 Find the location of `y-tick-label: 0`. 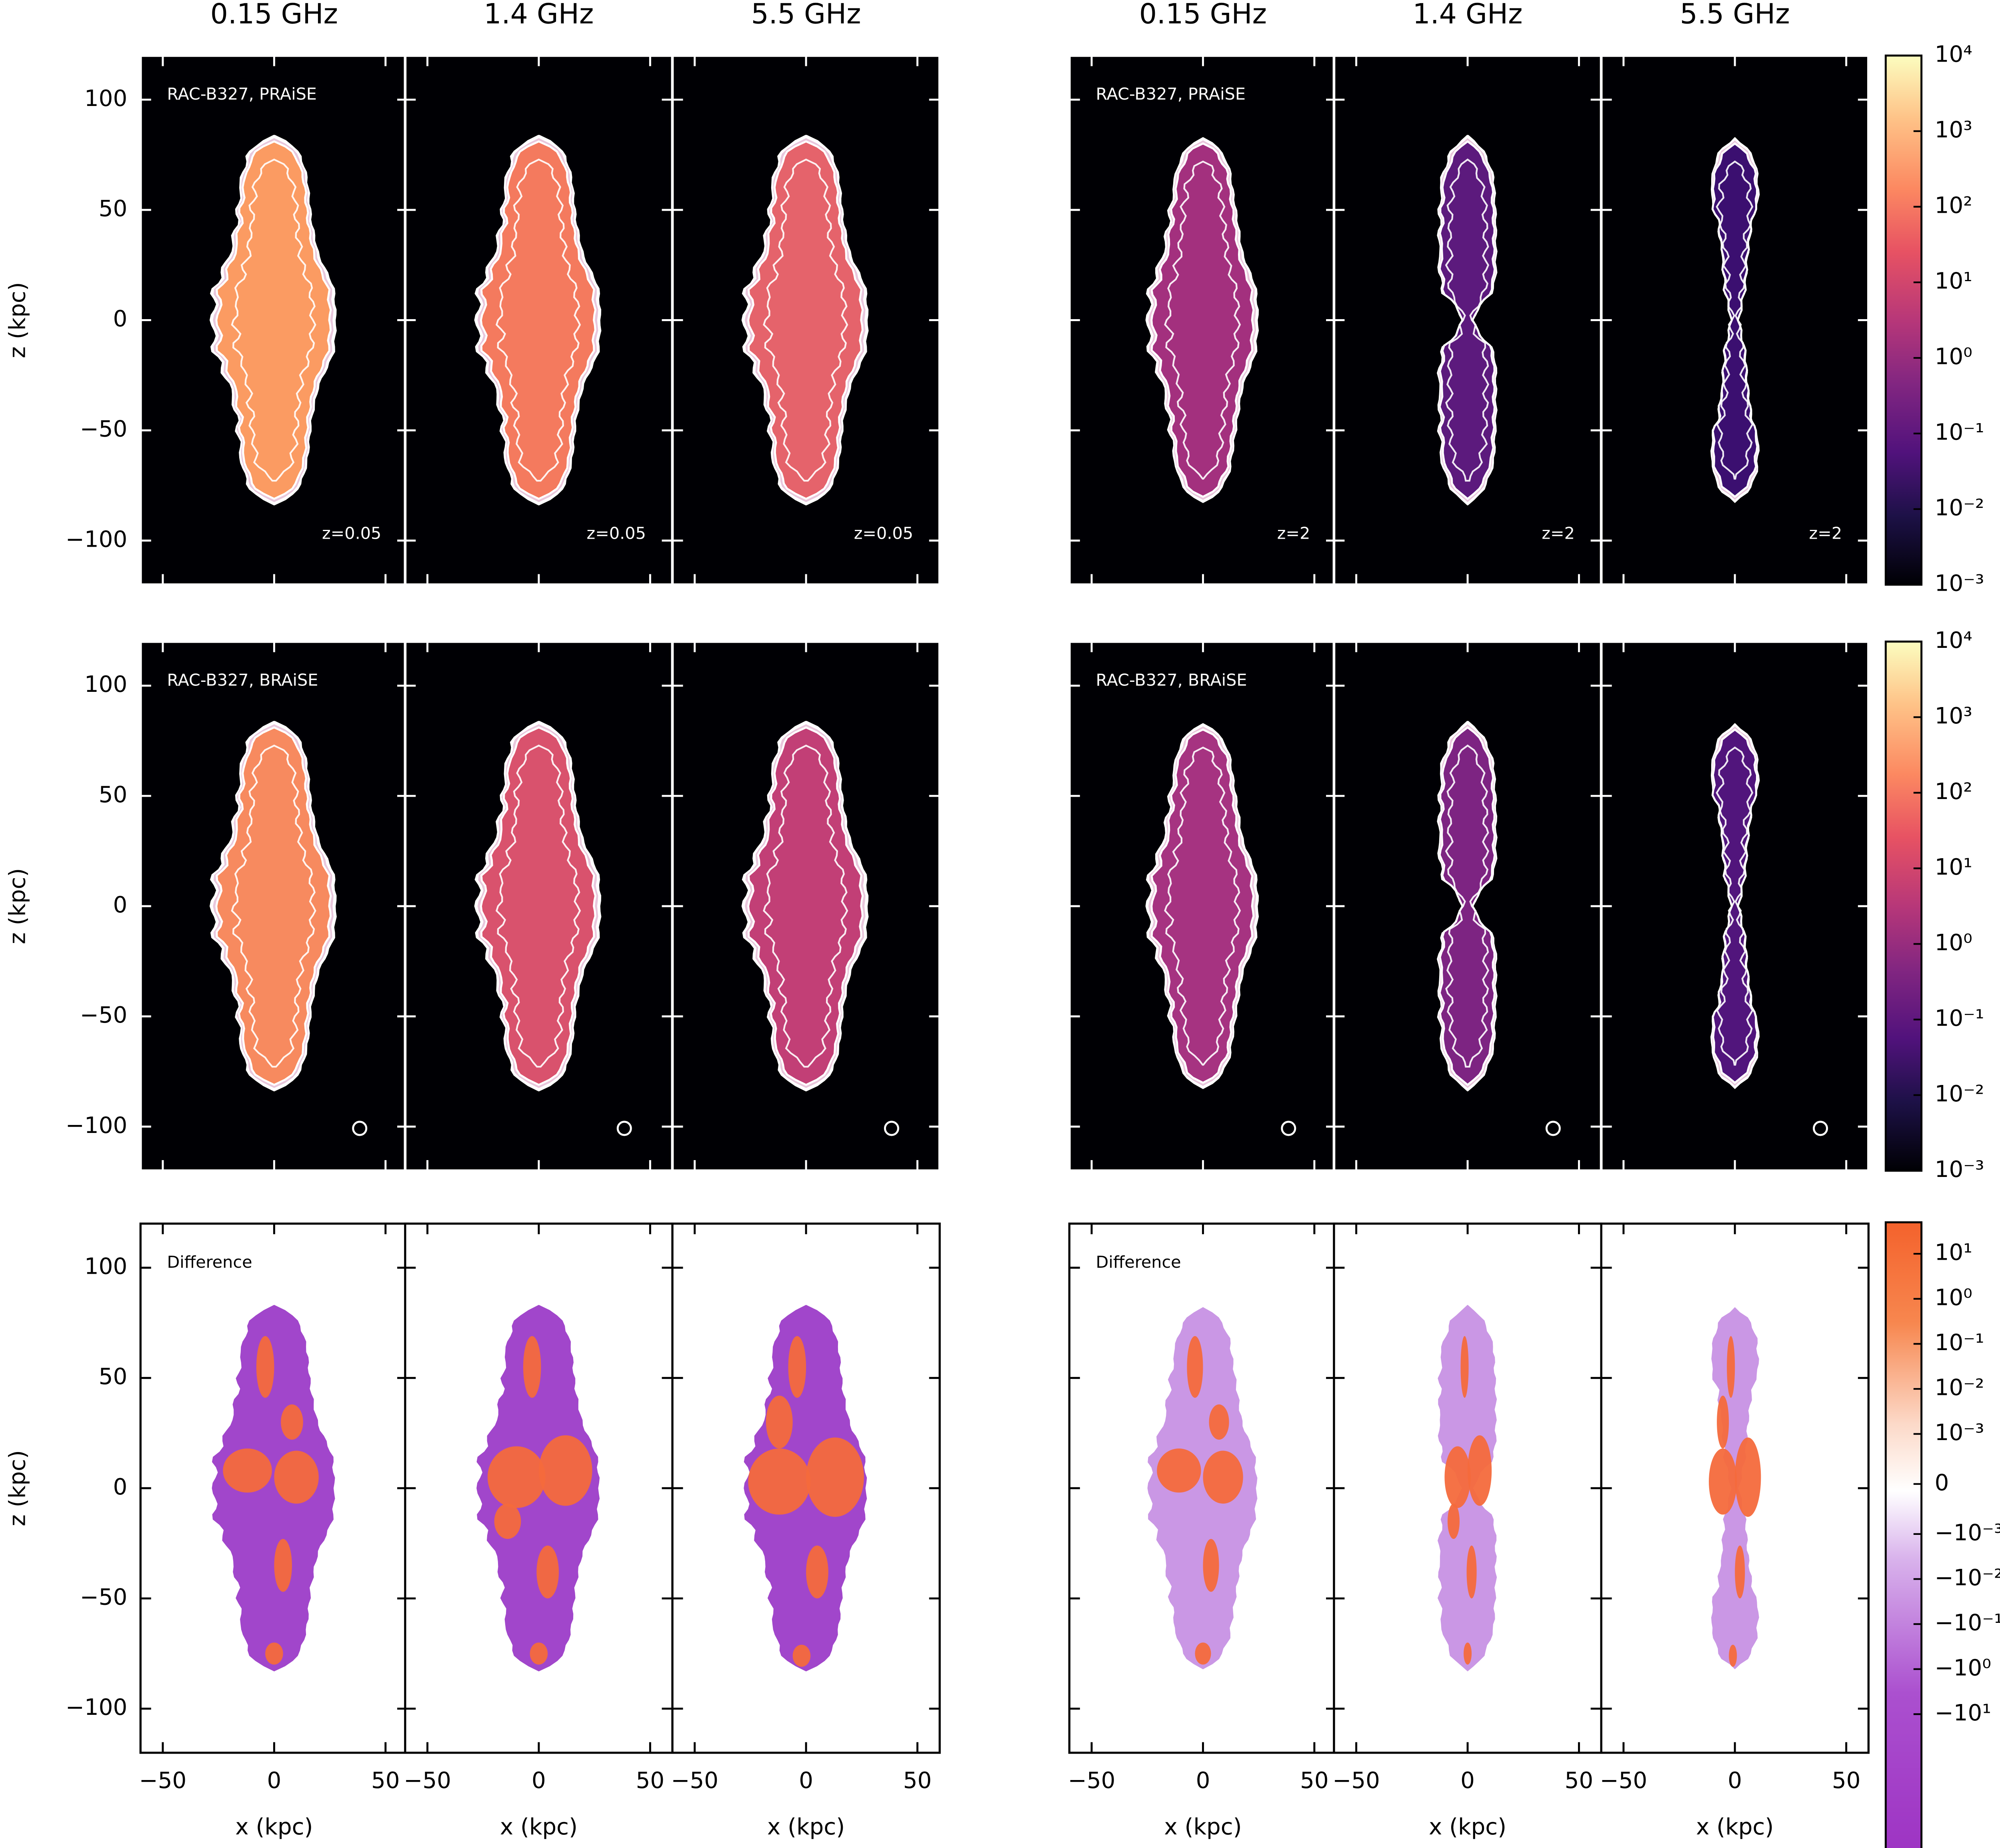

y-tick-label: 0 is located at coordinates (120, 905).